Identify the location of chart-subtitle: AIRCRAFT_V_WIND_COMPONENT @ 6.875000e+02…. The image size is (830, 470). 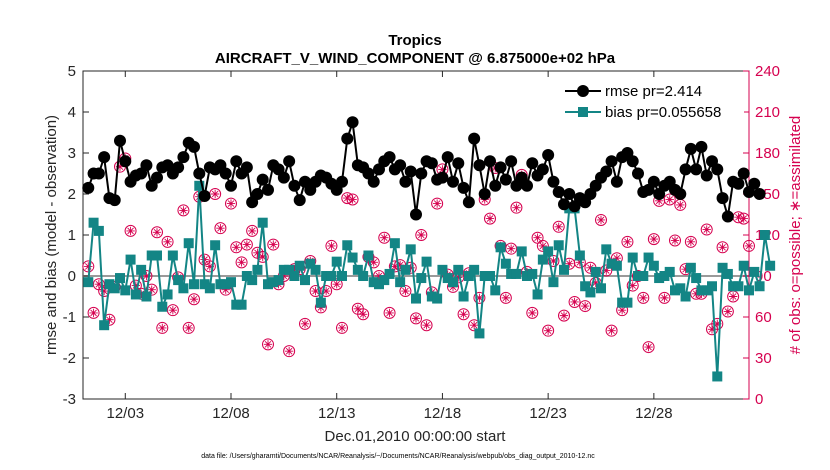
(415, 58).